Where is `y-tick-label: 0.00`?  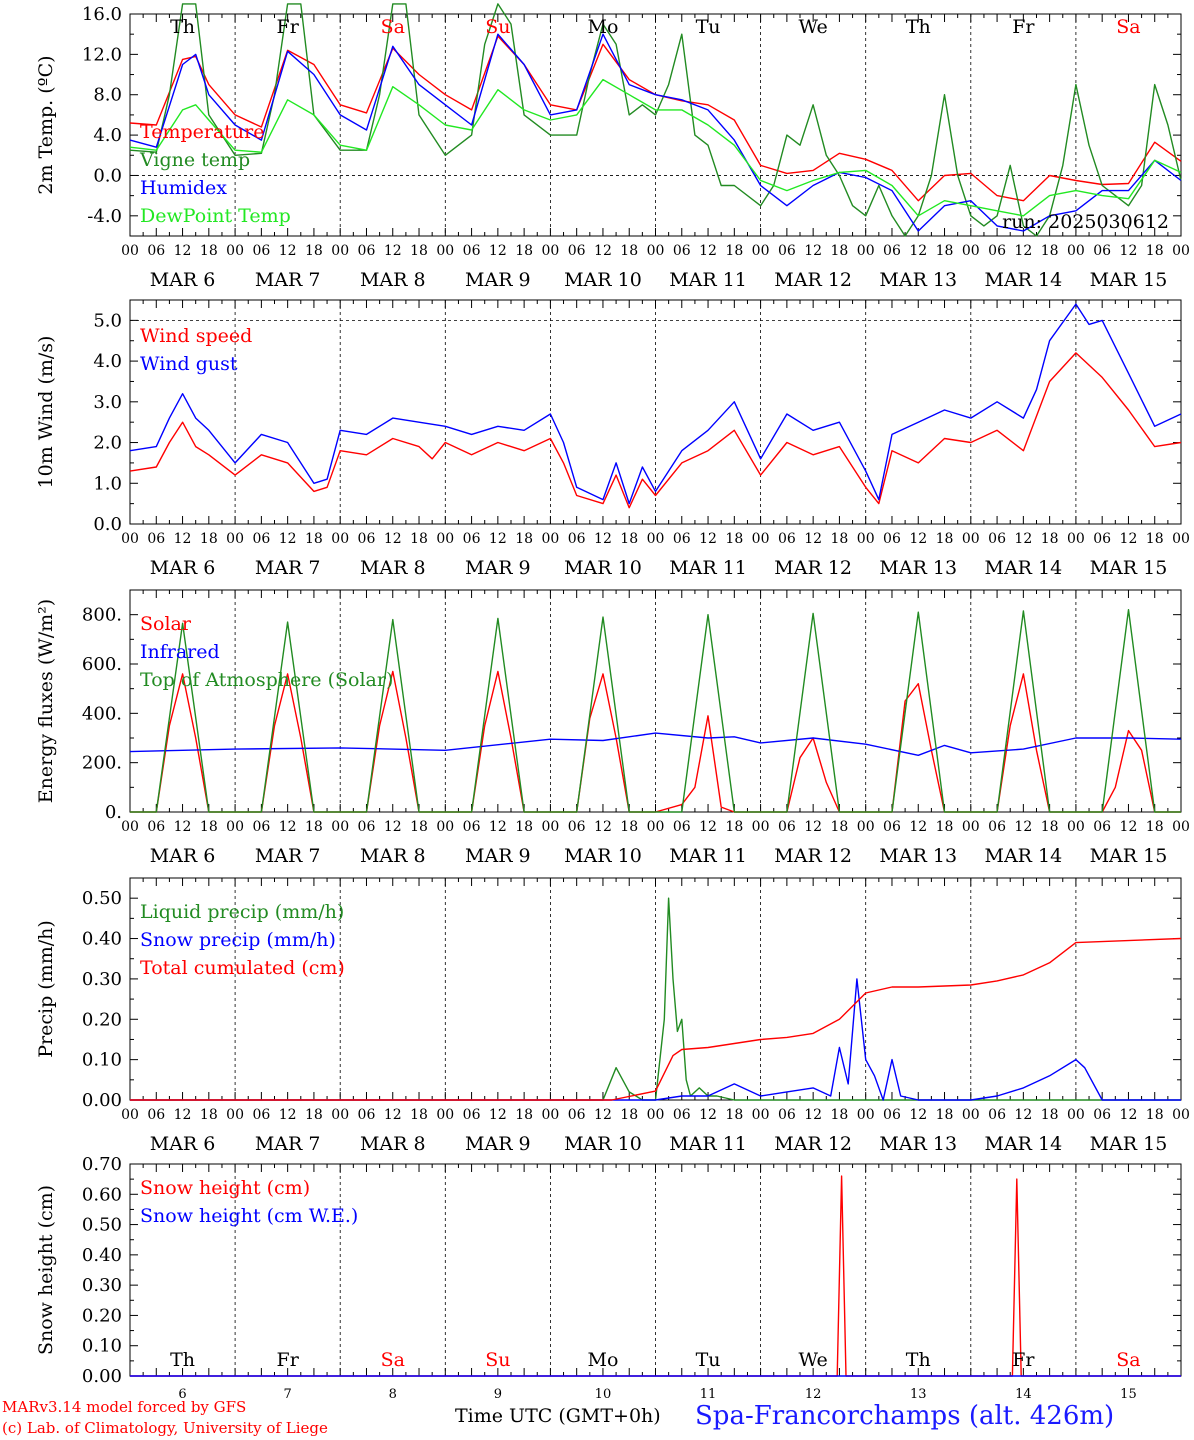
y-tick-label: 0.00 is located at coordinates (102, 1100).